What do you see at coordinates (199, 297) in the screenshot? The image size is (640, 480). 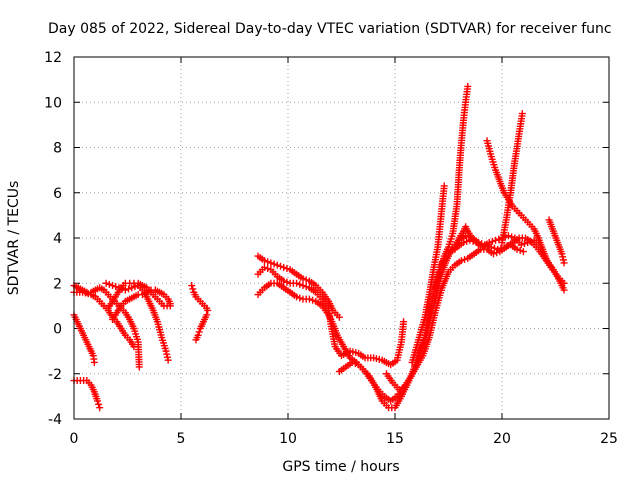 I see `series-b1` at bounding box center [199, 297].